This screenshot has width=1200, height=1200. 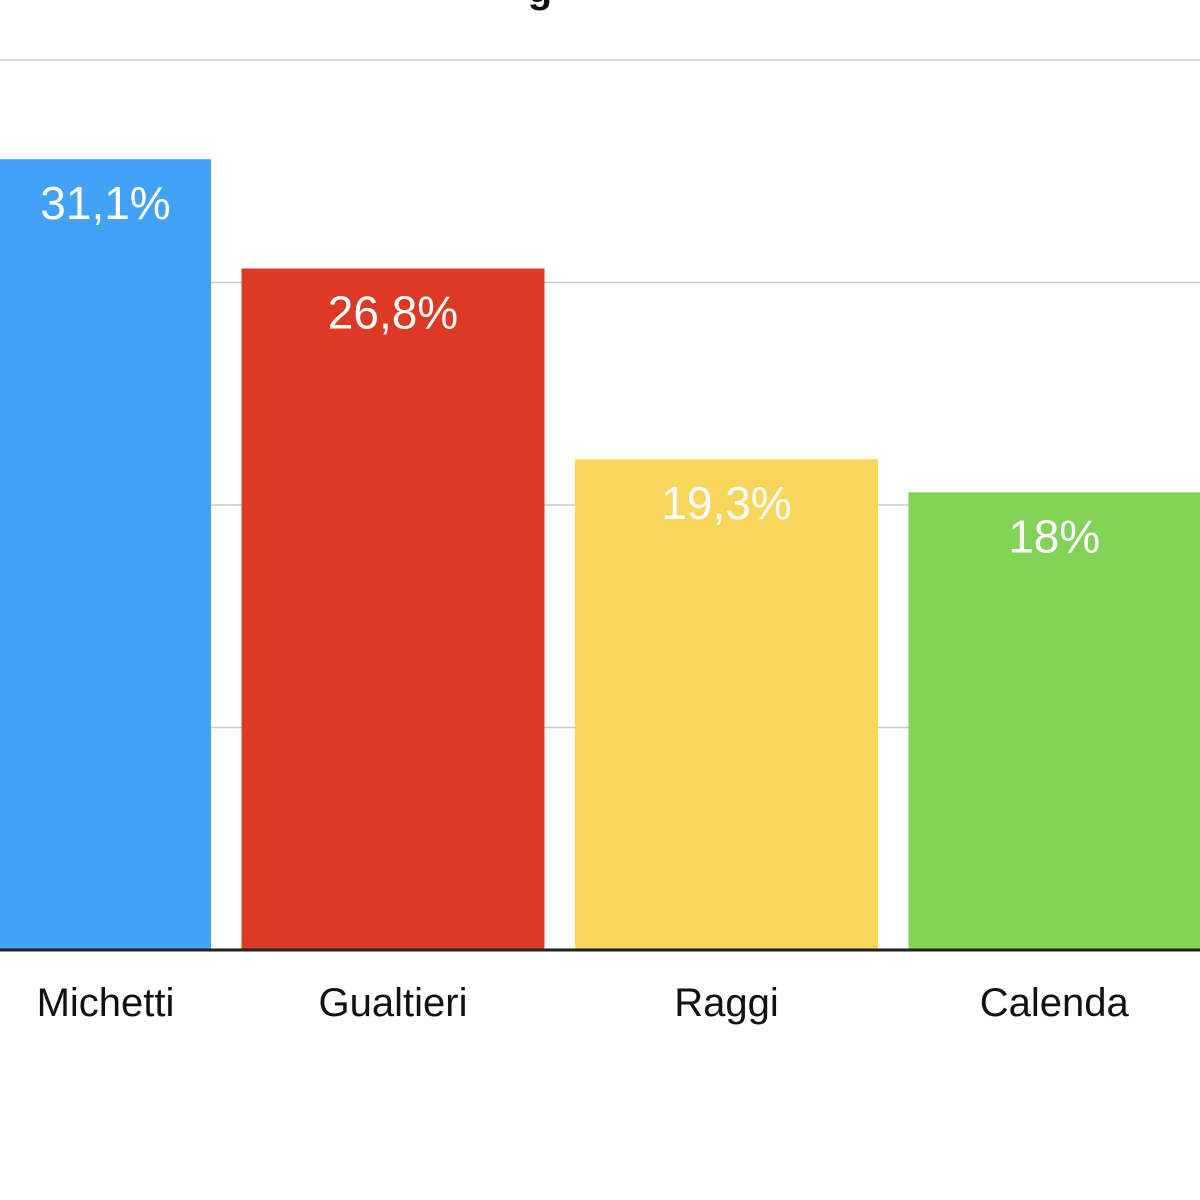 What do you see at coordinates (105, 203) in the screenshot?
I see `value-label-michetti: 31,1%` at bounding box center [105, 203].